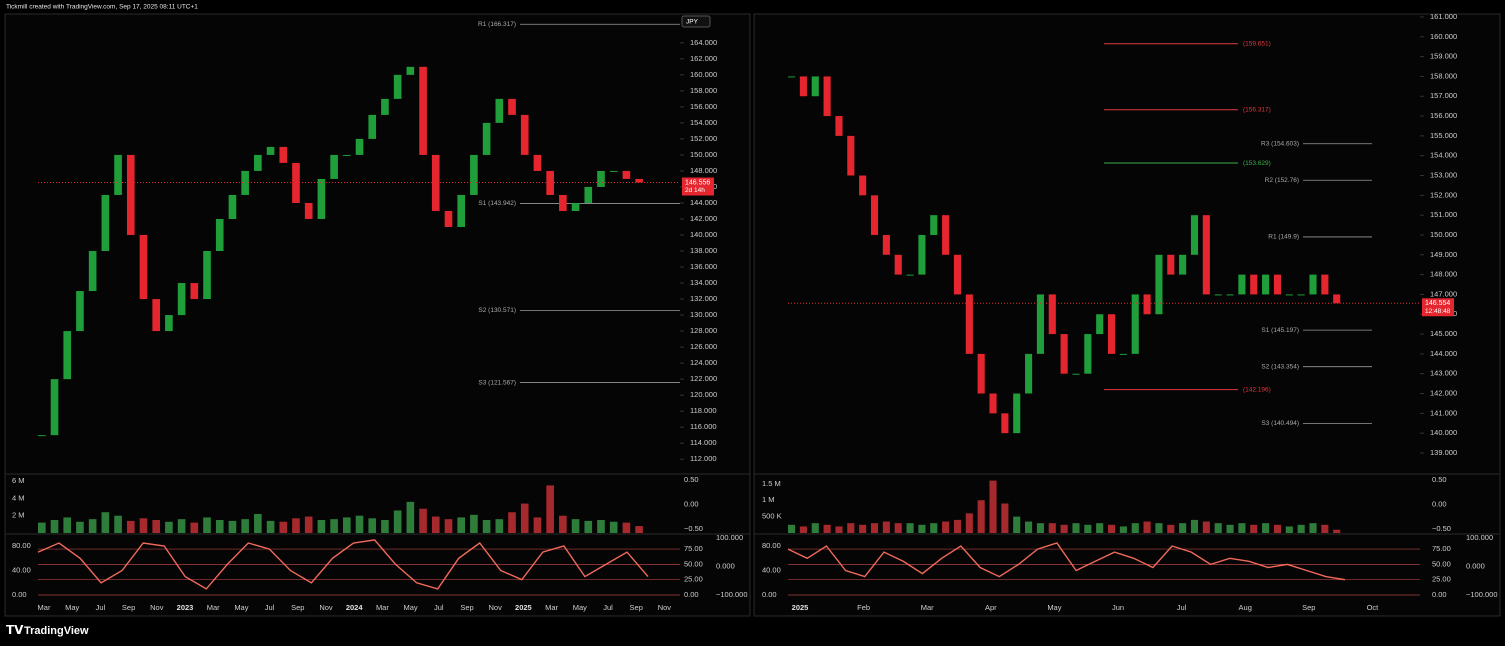  I want to click on osc-level-label: 0.00, so click(1439, 594).